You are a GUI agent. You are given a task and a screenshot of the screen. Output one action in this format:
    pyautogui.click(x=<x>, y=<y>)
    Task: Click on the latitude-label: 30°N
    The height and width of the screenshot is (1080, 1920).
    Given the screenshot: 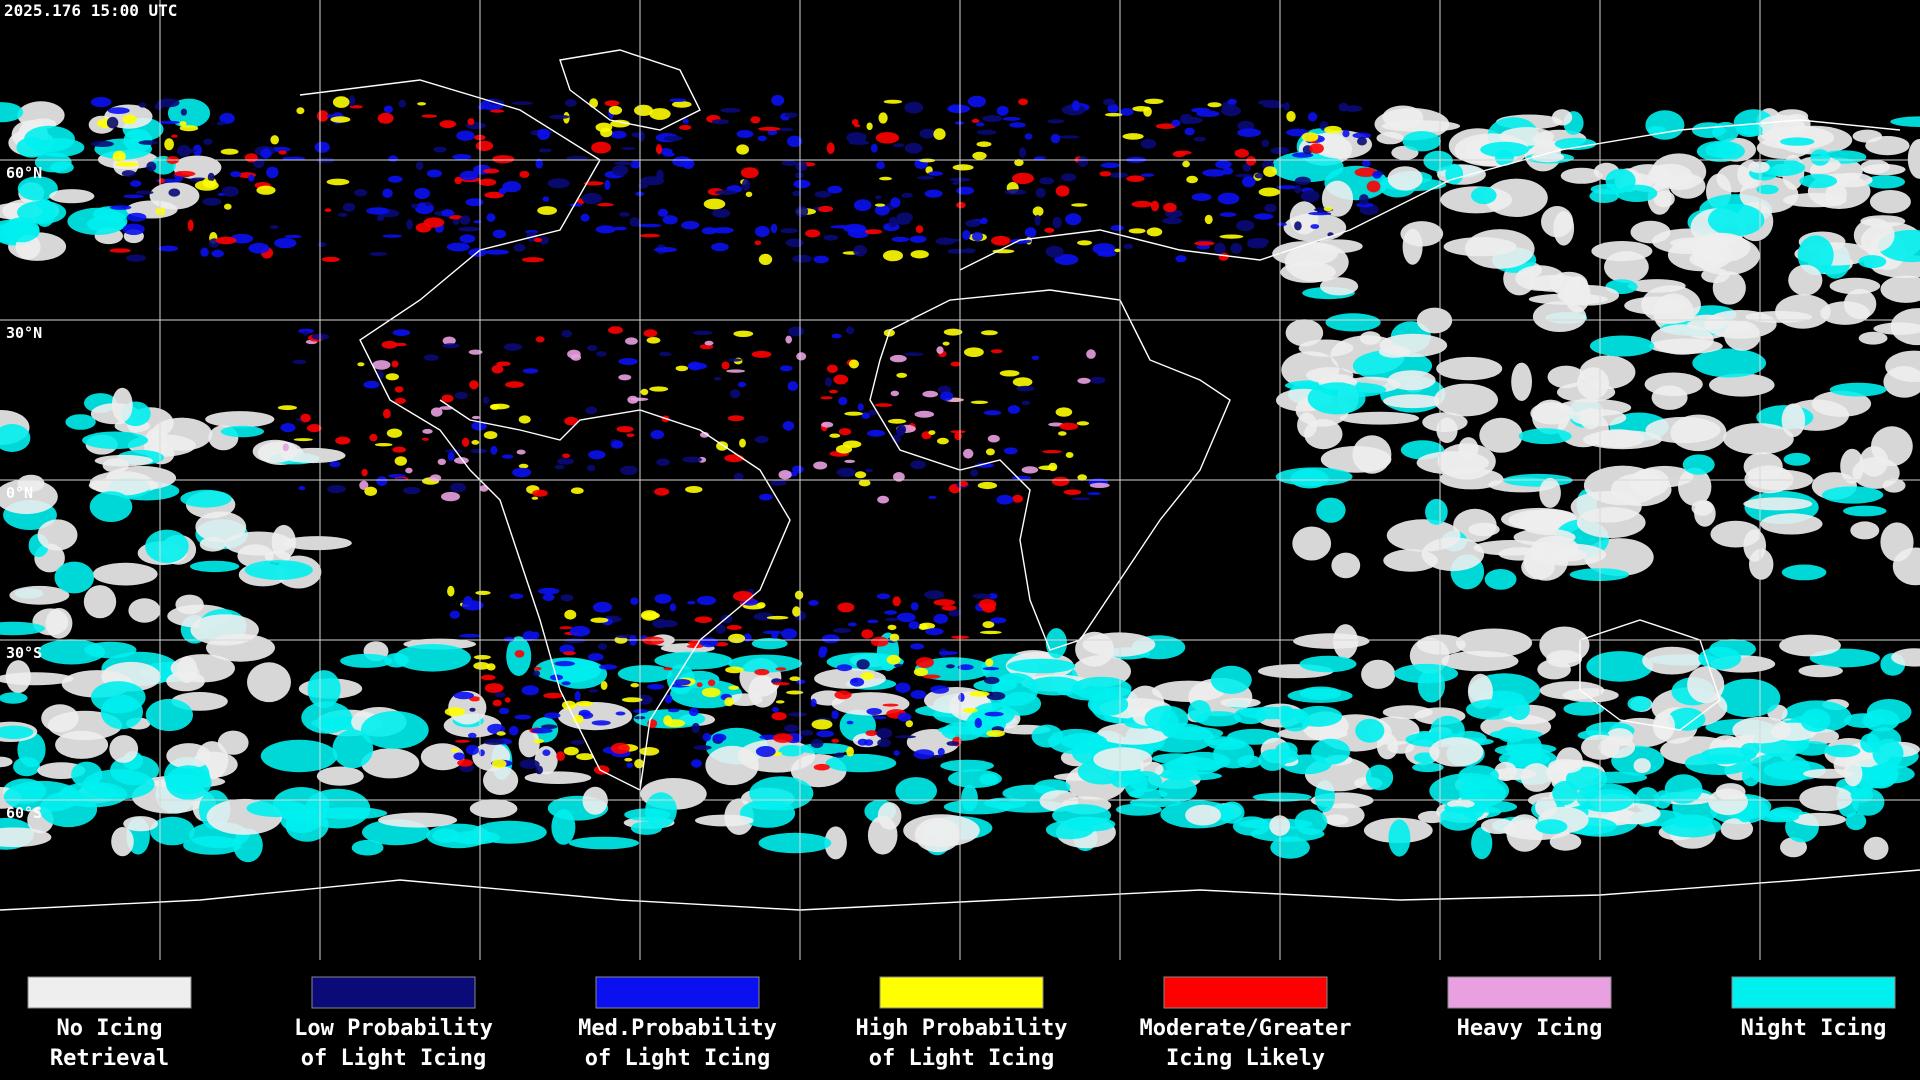 What is the action you would take?
    pyautogui.click(x=24, y=333)
    